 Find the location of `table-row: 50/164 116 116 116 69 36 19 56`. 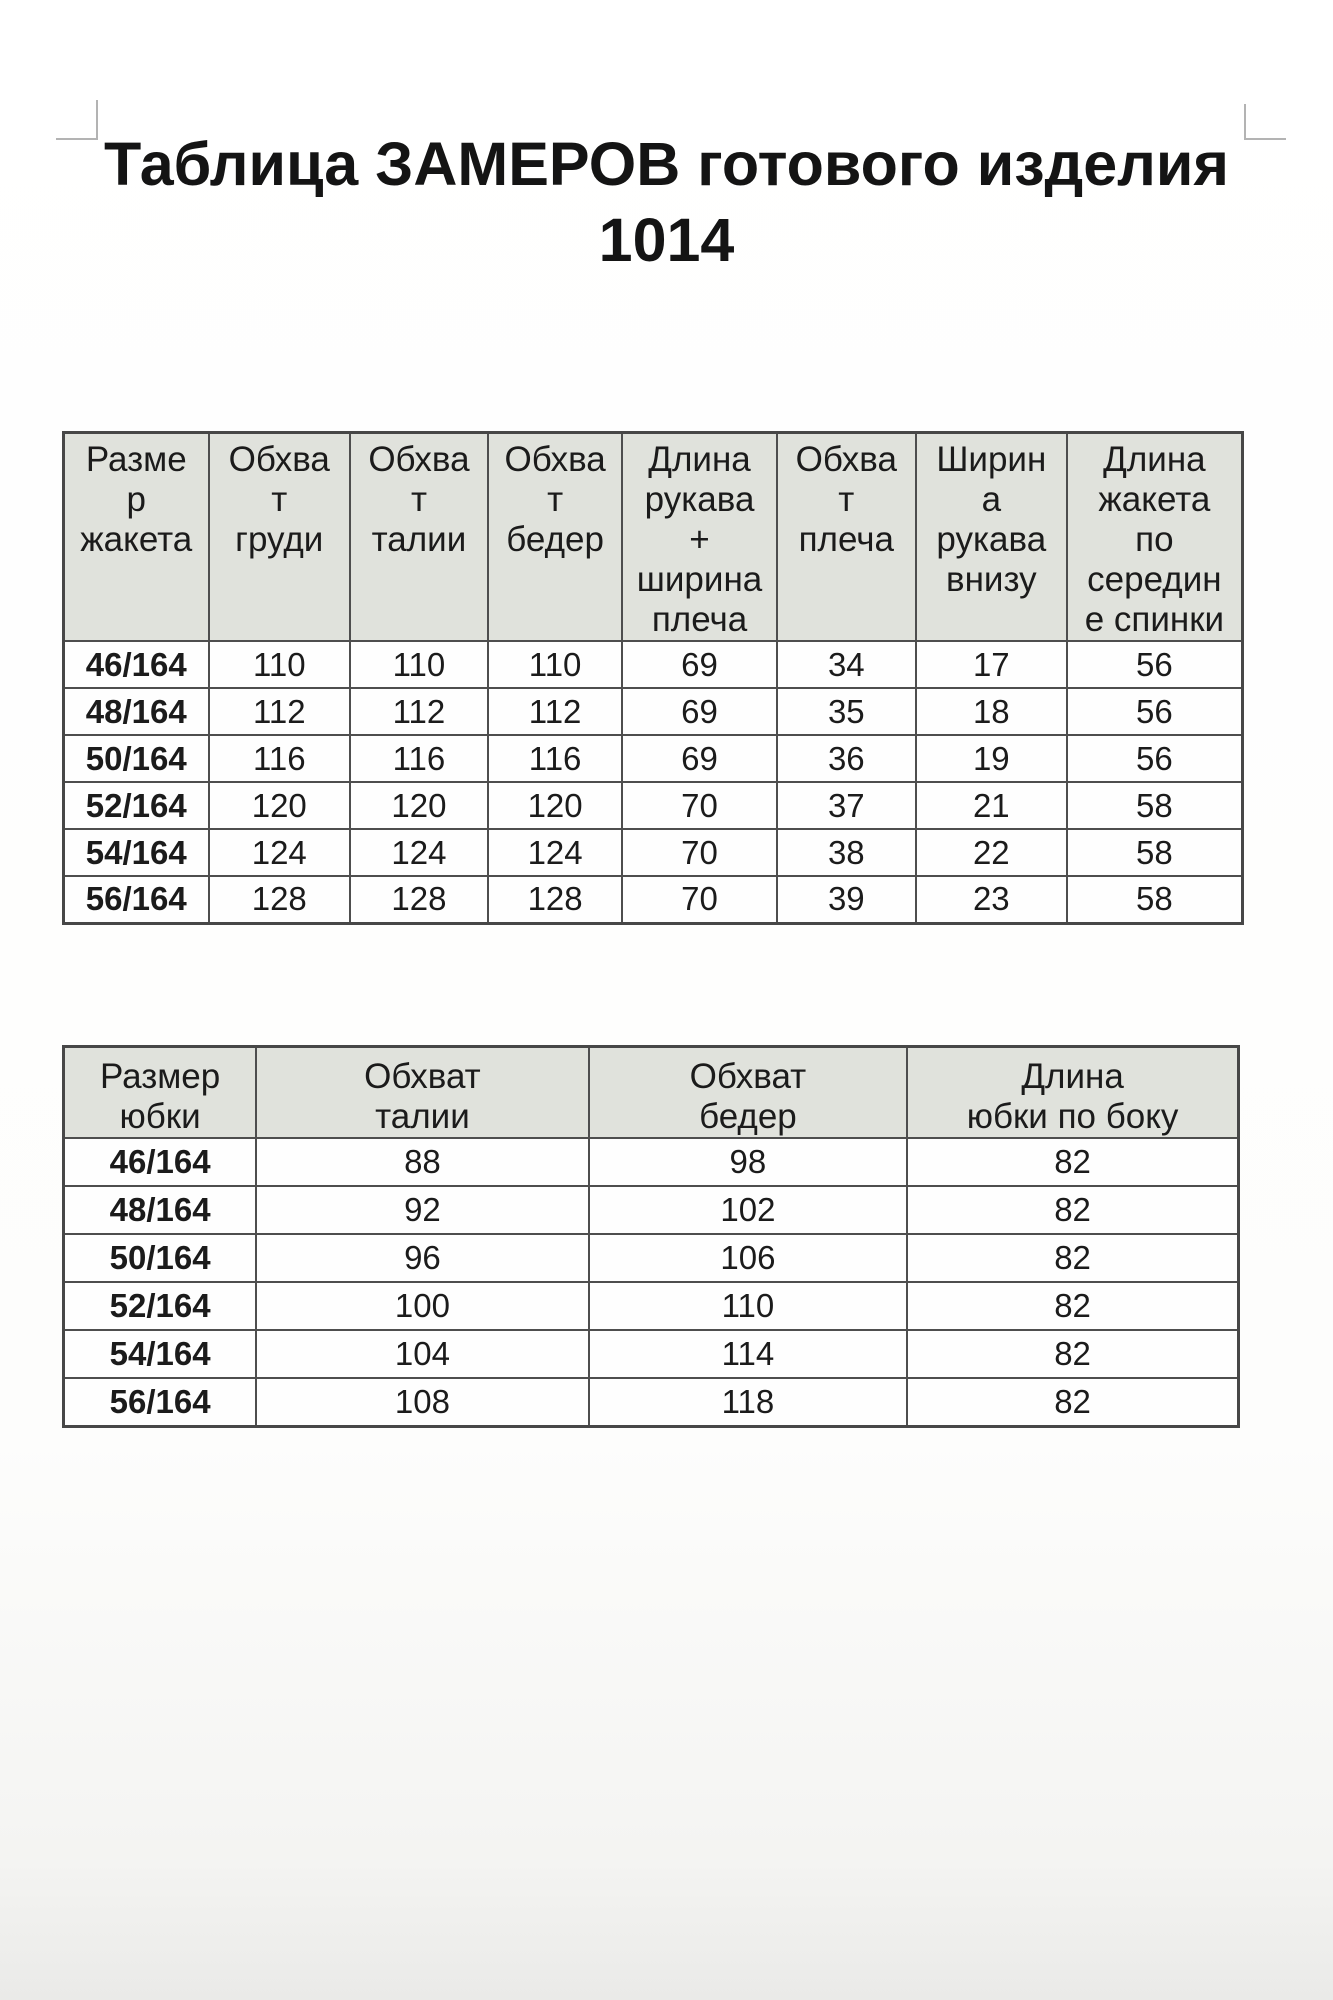

table-row: 50/164 116 116 116 69 36 19 56 is located at coordinates (653, 758).